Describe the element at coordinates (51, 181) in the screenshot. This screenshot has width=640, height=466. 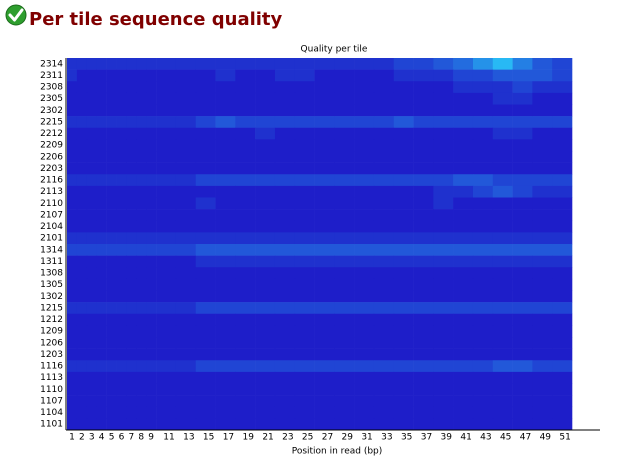
I see `y-tick-label: 2116` at that location.